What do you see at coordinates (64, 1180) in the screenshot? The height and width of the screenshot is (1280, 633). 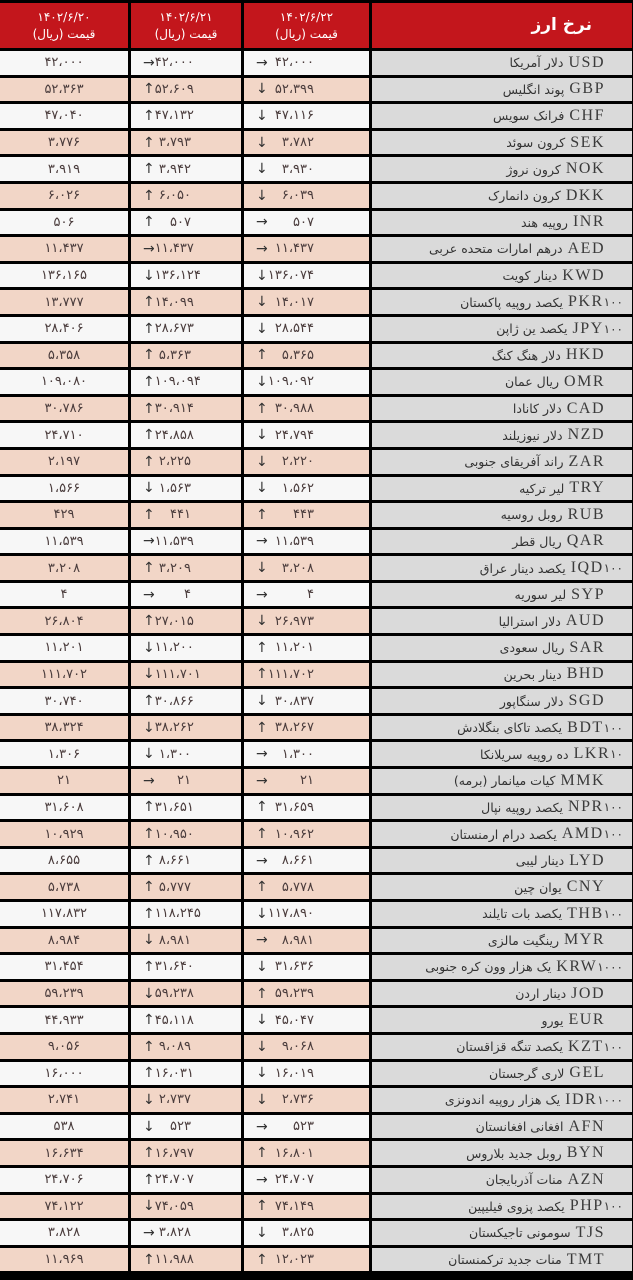 I see `price-value: ۲۴،۷۰۶` at bounding box center [64, 1180].